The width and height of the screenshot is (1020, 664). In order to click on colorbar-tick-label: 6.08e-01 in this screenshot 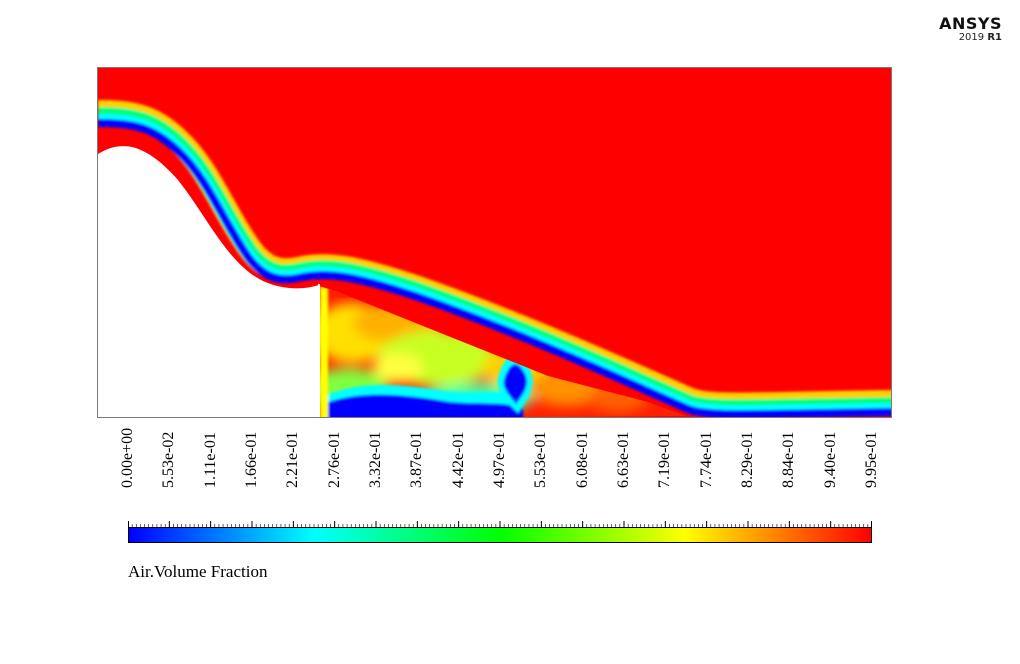, I will do `click(583, 469)`.